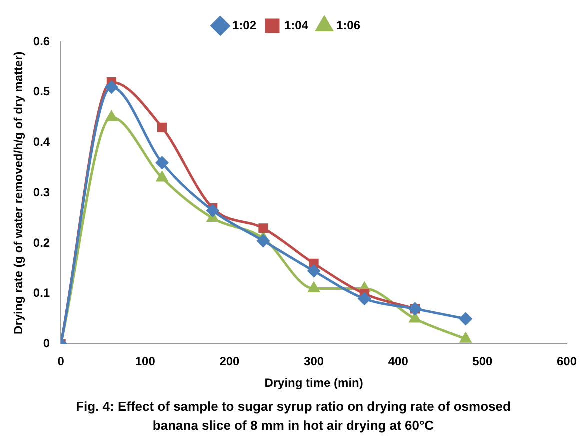 This screenshot has width=587, height=439. What do you see at coordinates (244, 25) in the screenshot?
I see `legend-label: 1:02` at bounding box center [244, 25].